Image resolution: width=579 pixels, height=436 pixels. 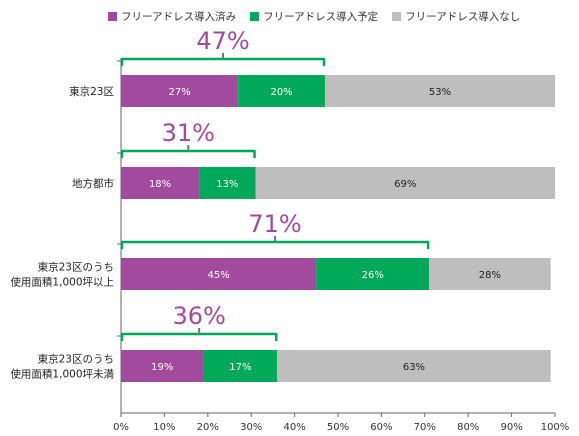 I want to click on x-tick-label: 20%, so click(x=208, y=427).